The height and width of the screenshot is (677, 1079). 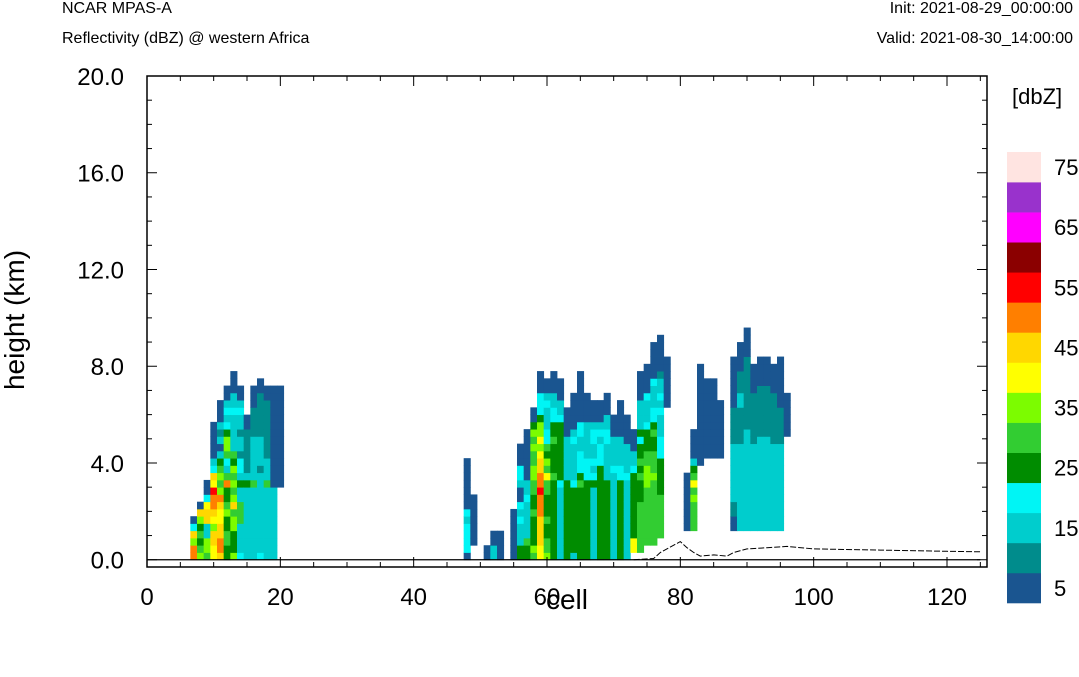 What do you see at coordinates (1066, 167) in the screenshot?
I see `colorbar-label: 75` at bounding box center [1066, 167].